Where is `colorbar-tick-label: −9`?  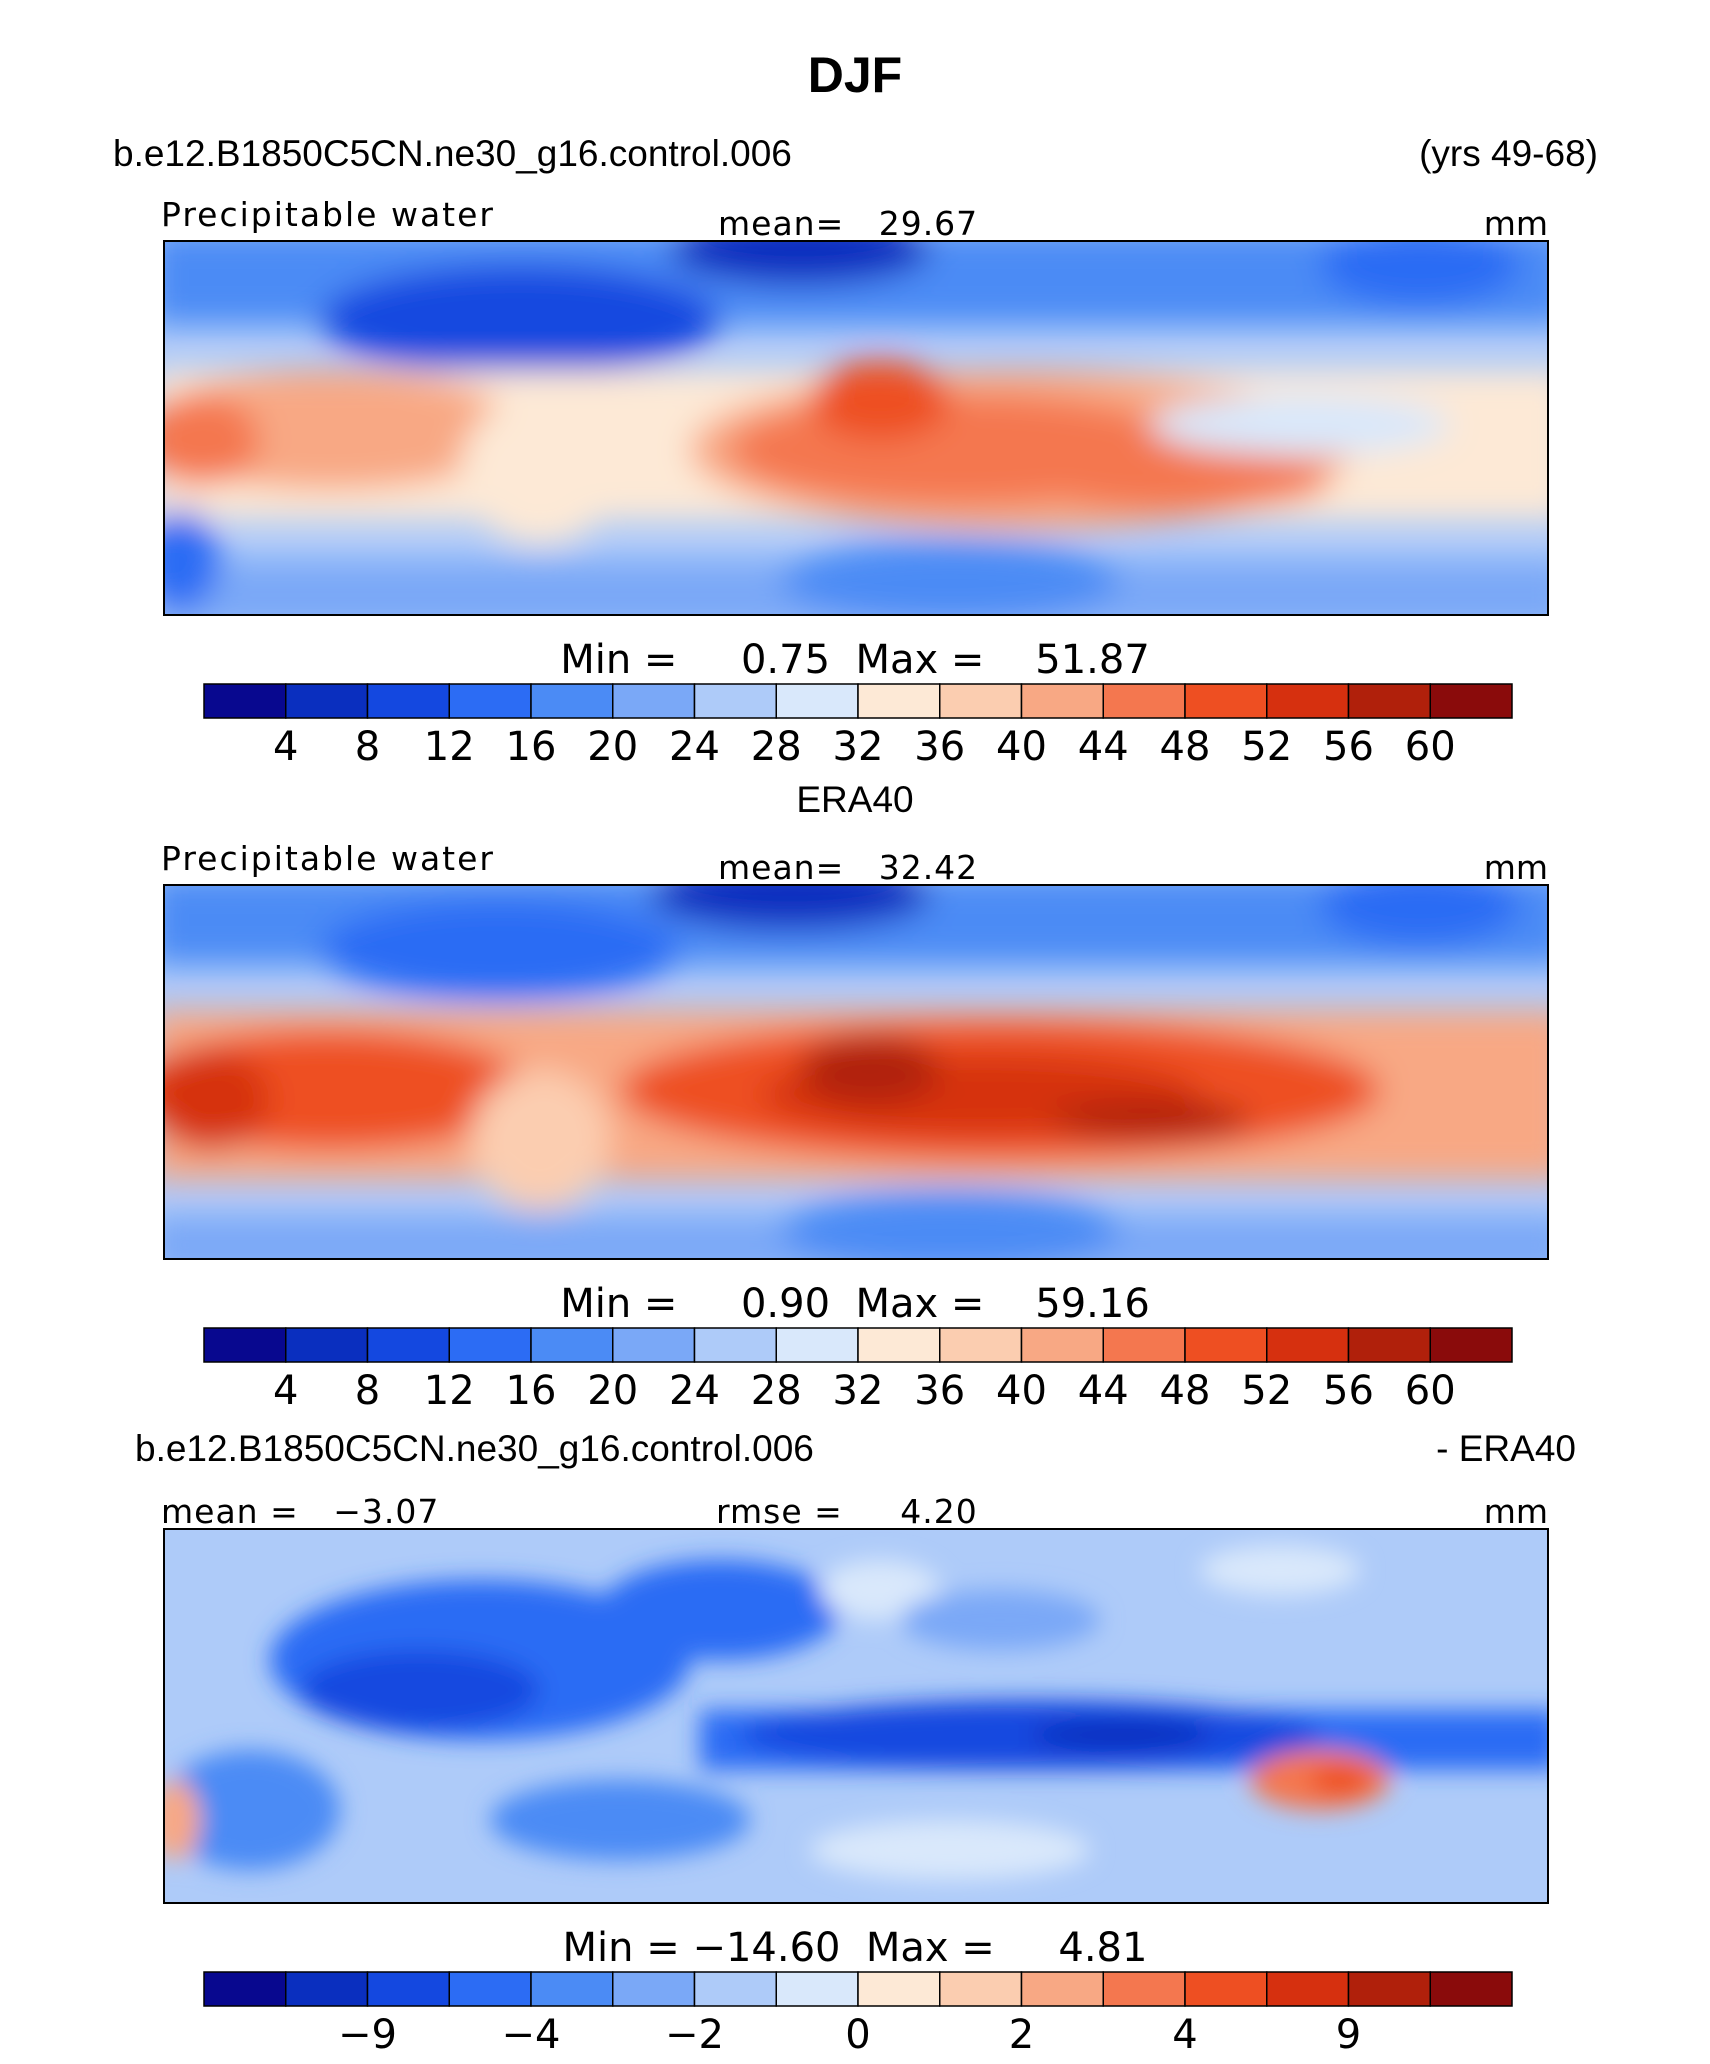 colorbar-tick-label: −9 is located at coordinates (367, 2035).